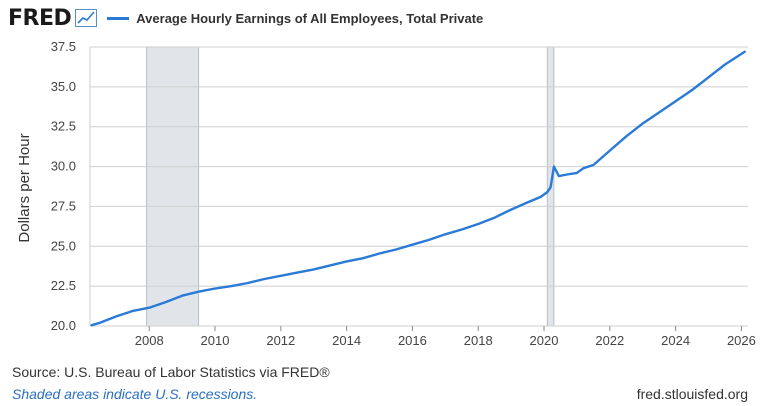 Image resolution: width=768 pixels, height=406 pixels. Describe the element at coordinates (544, 340) in the screenshot. I see `x-tick-label: 2020` at that location.